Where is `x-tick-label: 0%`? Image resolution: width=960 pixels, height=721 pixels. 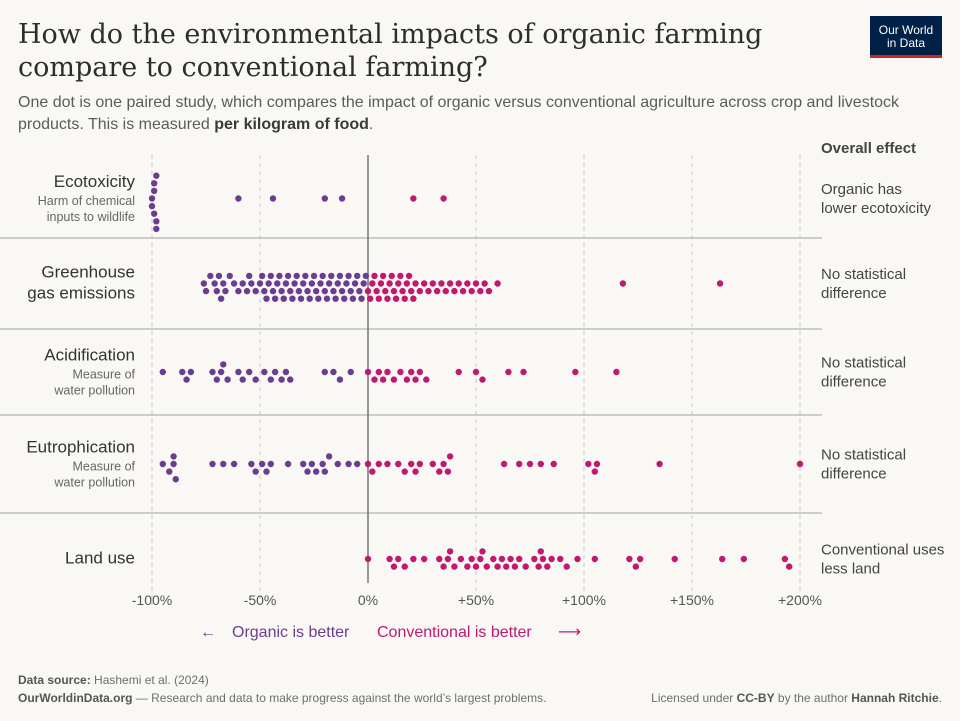 x-tick-label: 0% is located at coordinates (368, 600).